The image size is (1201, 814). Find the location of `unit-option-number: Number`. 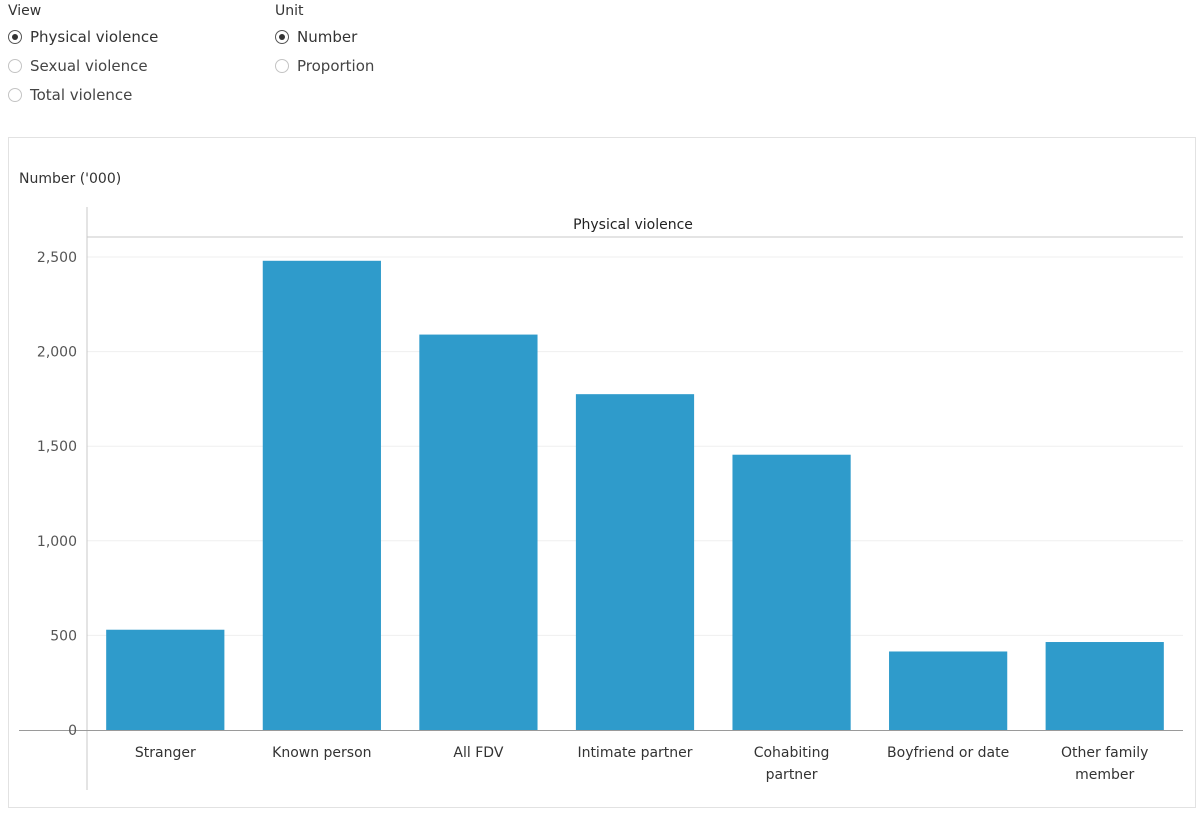

unit-option-number: Number is located at coordinates (324, 36).